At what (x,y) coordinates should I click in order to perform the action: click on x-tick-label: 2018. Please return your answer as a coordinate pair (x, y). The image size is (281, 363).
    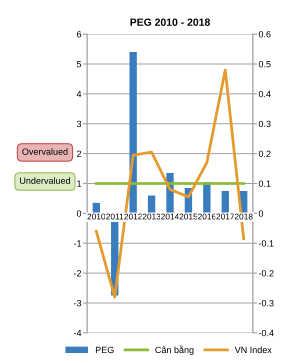
    Looking at the image, I should click on (243, 217).